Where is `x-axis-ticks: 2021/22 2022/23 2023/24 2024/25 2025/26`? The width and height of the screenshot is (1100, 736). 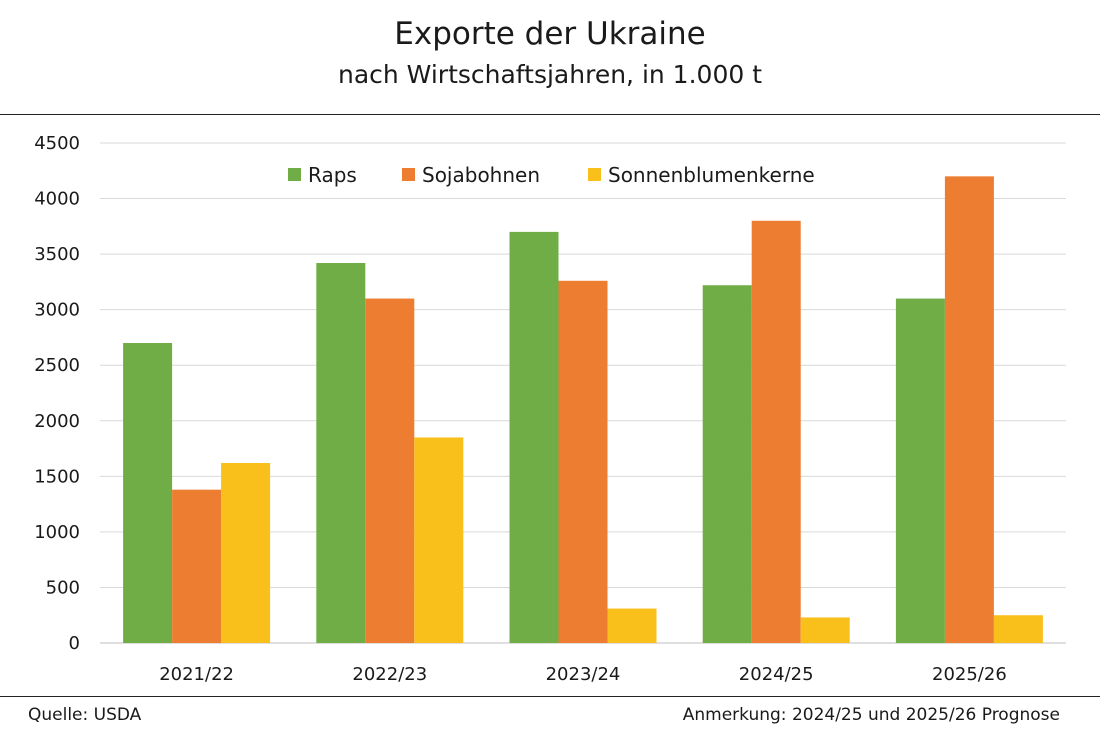
x-axis-ticks: 2021/22 2022/23 2023/24 2024/25 2025/26 is located at coordinates (583, 674).